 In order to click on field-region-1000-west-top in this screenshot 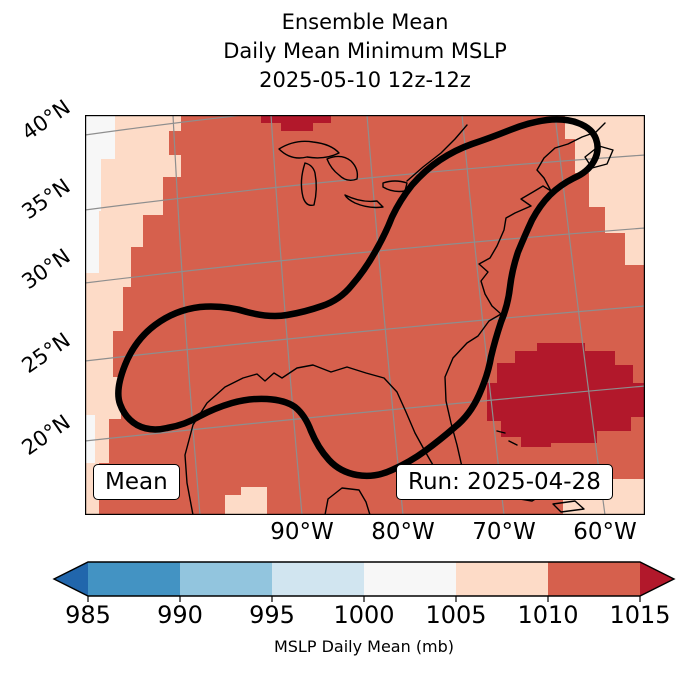, I will do `click(100, 163)`.